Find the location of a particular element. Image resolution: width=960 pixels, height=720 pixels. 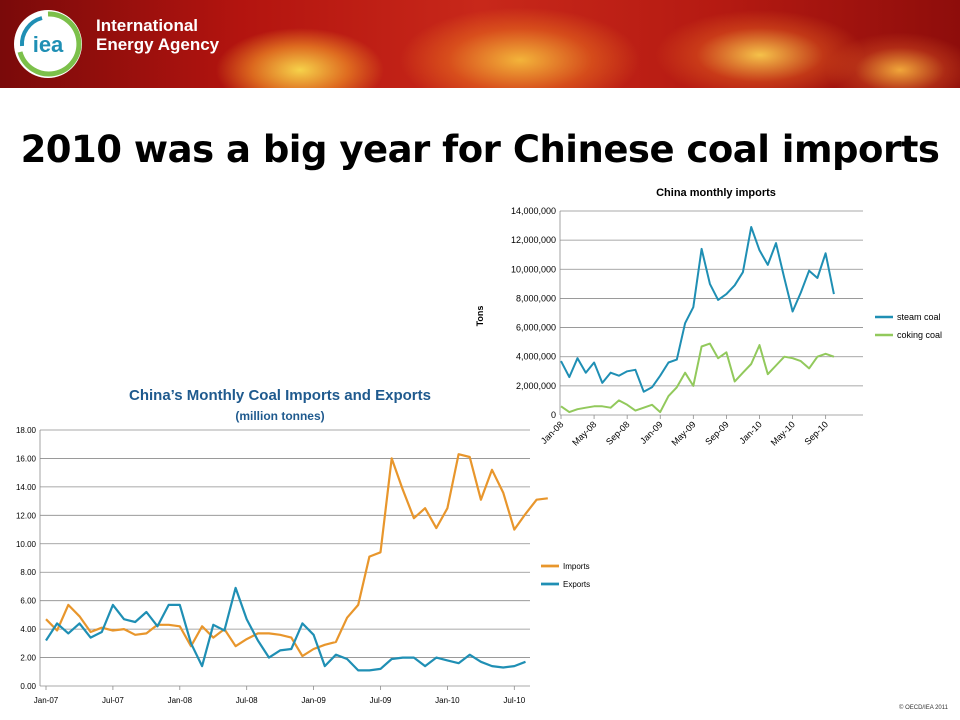

c1-xtick-label: Sep-09 is located at coordinates (717, 433).